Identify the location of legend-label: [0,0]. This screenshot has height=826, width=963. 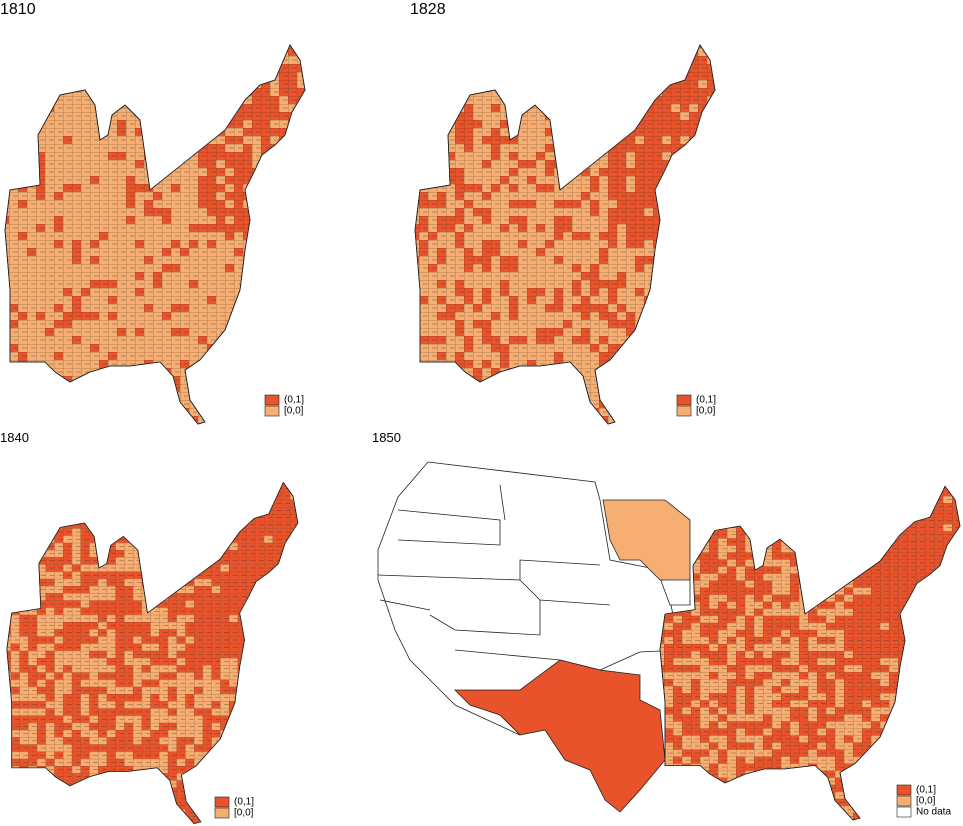
(244, 813).